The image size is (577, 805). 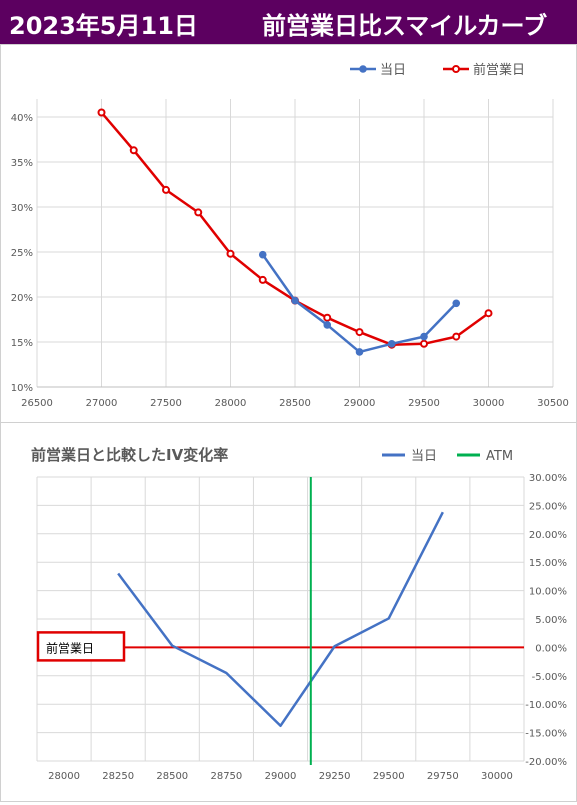 What do you see at coordinates (551, 648) in the screenshot?
I see `y-tick-label: 0.00%` at bounding box center [551, 648].